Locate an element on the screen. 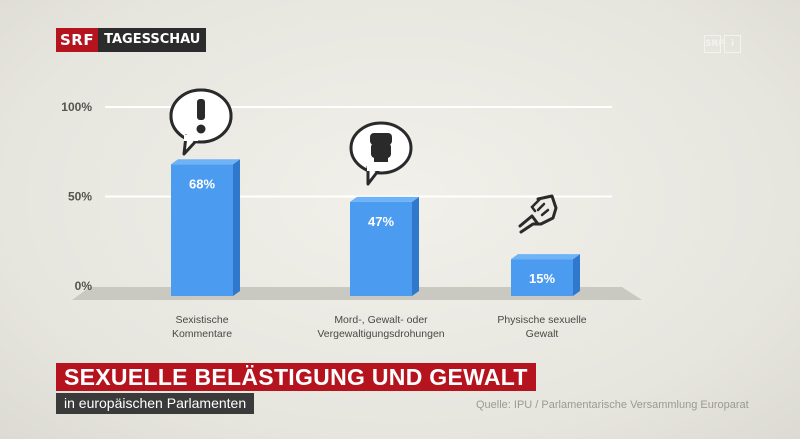 This screenshot has width=800, height=439. channel-watermark: SRF i is located at coordinates (722, 44).